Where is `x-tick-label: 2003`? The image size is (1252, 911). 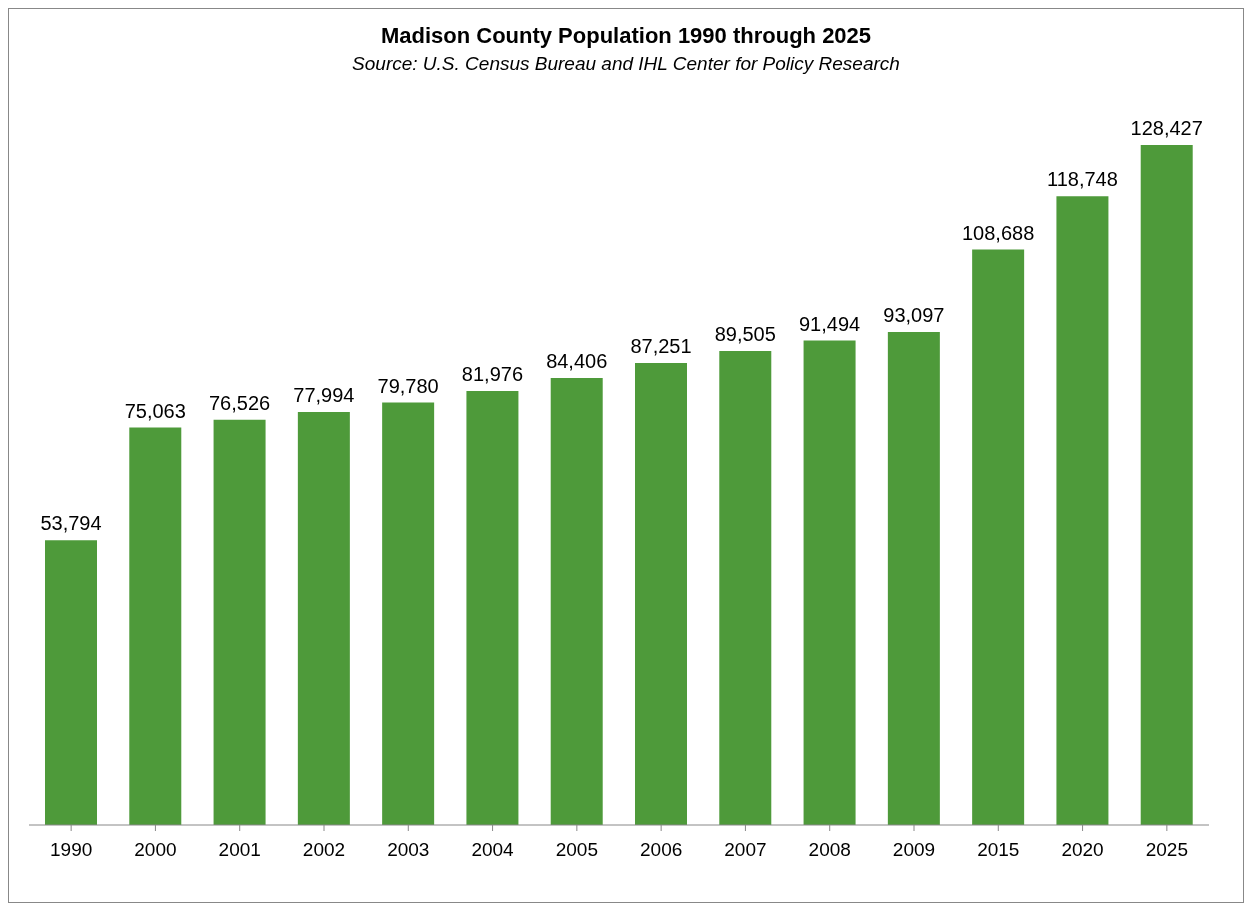 x-tick-label: 2003 is located at coordinates (408, 850).